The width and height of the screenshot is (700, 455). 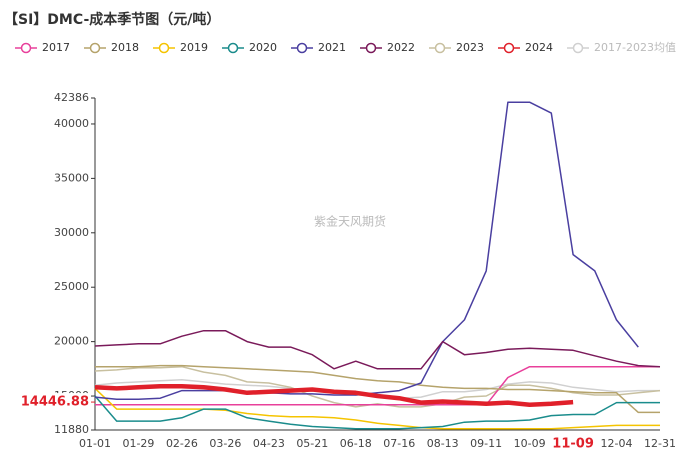 I want to click on y-pointer-label: 14446.88, so click(x=55, y=402).